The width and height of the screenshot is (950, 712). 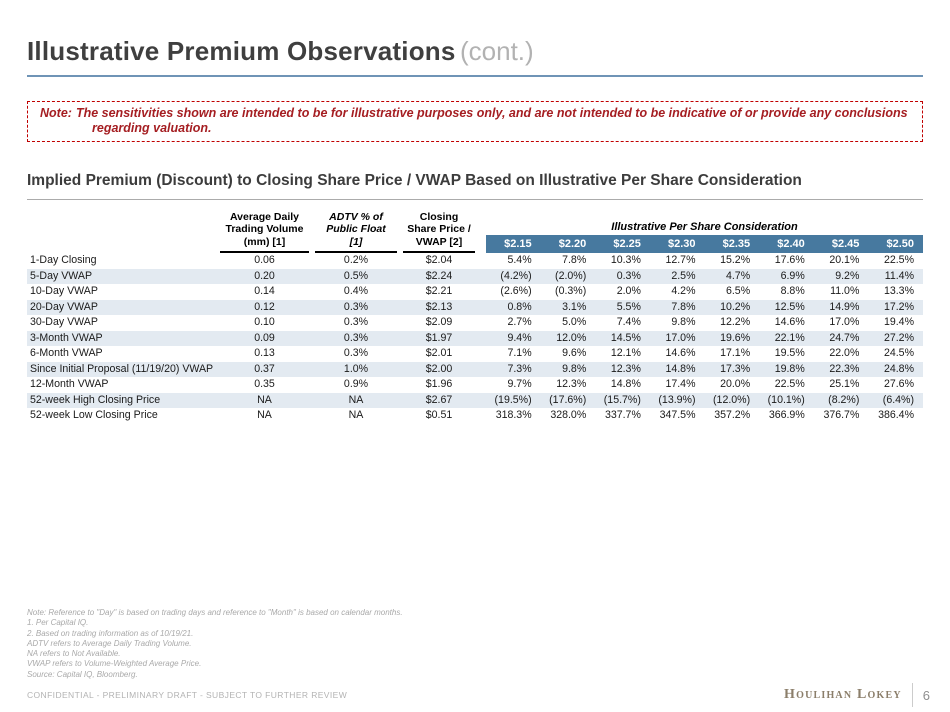 I want to click on row-label: 6-Month VWAP, so click(x=66, y=353).